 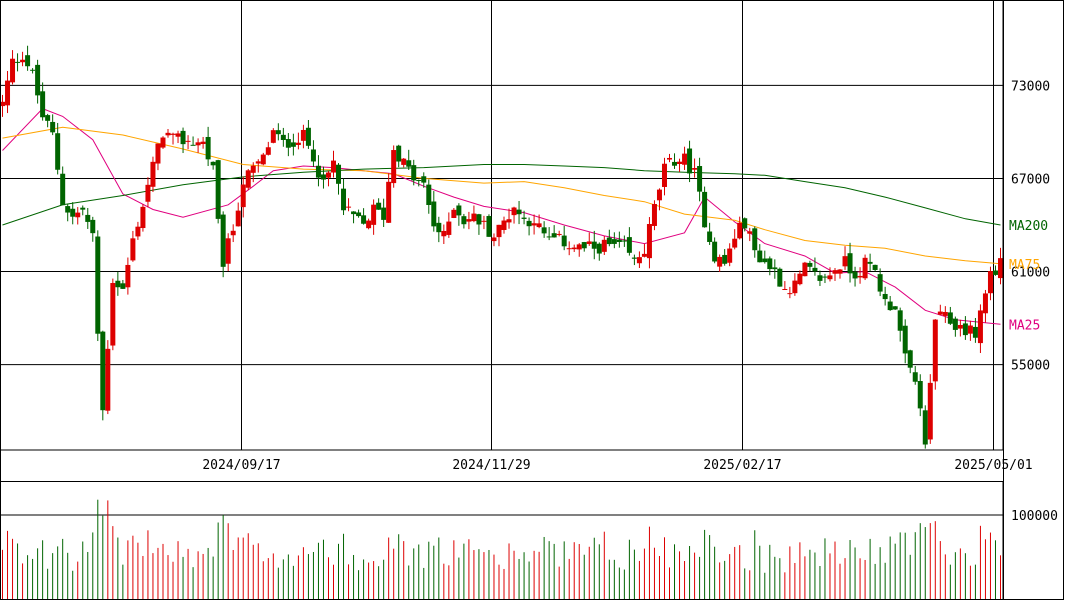 What do you see at coordinates (491, 465) in the screenshot?
I see `date-tick-label: 2024/11/29` at bounding box center [491, 465].